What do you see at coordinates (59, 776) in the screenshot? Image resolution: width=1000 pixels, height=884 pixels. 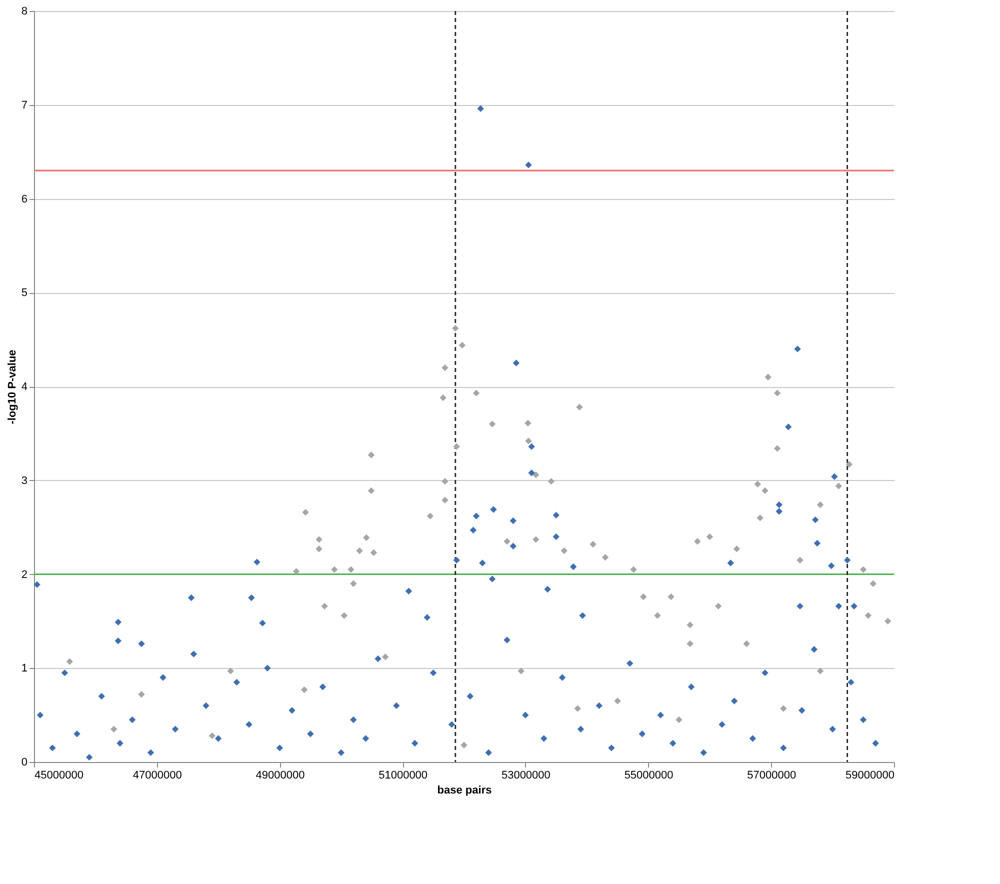 I see `x-tick-label: 45000000` at bounding box center [59, 776].